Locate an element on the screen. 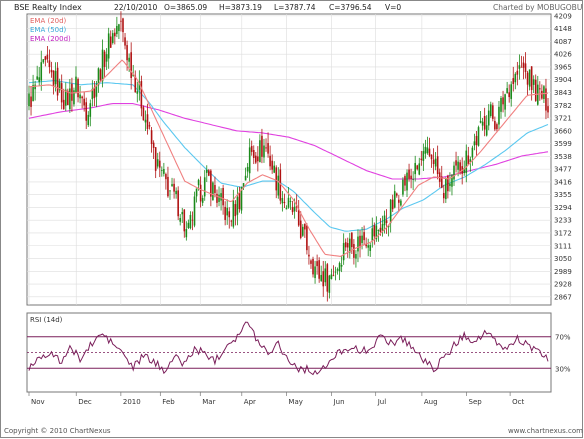  y-tick-label: 2867 is located at coordinates (563, 297).